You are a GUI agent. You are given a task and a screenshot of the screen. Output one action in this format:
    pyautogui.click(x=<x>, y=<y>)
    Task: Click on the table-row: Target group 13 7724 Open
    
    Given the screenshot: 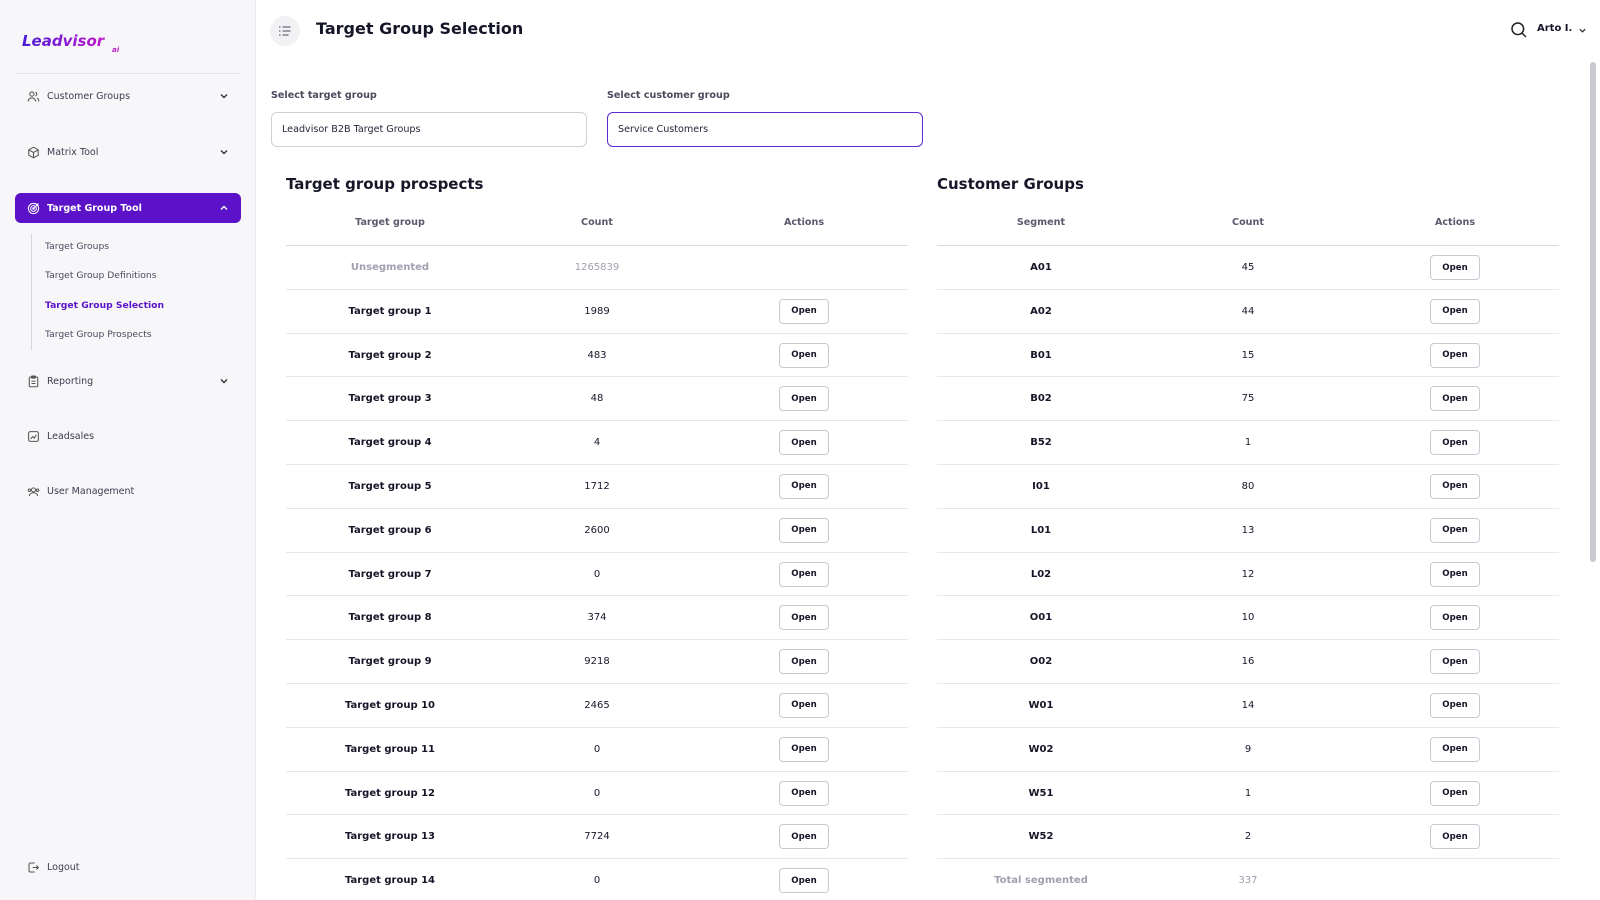 What is the action you would take?
    pyautogui.click(x=597, y=837)
    